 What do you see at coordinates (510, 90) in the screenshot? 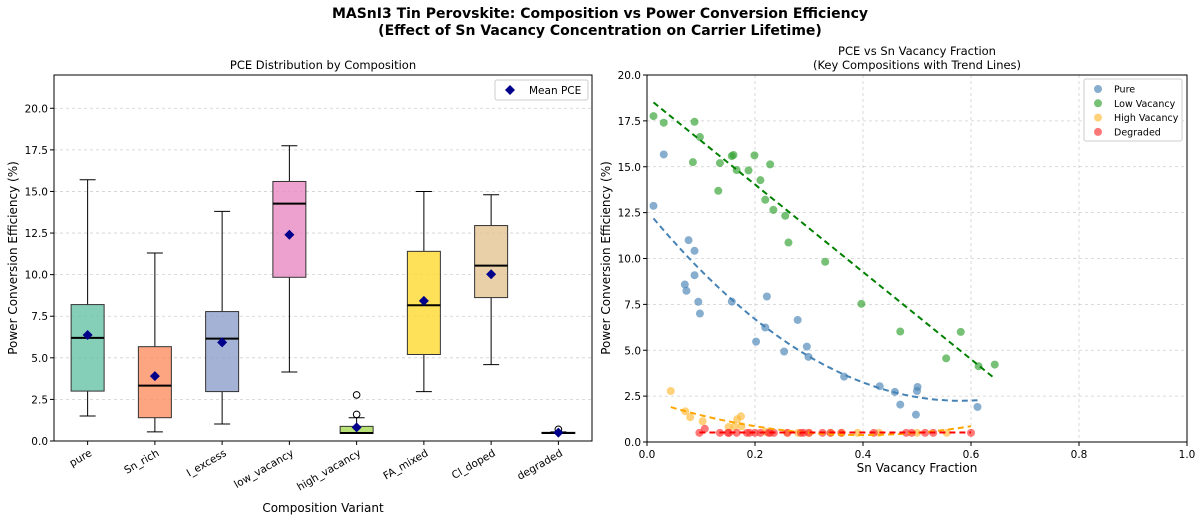
I see `legend-diamond-icon` at bounding box center [510, 90].